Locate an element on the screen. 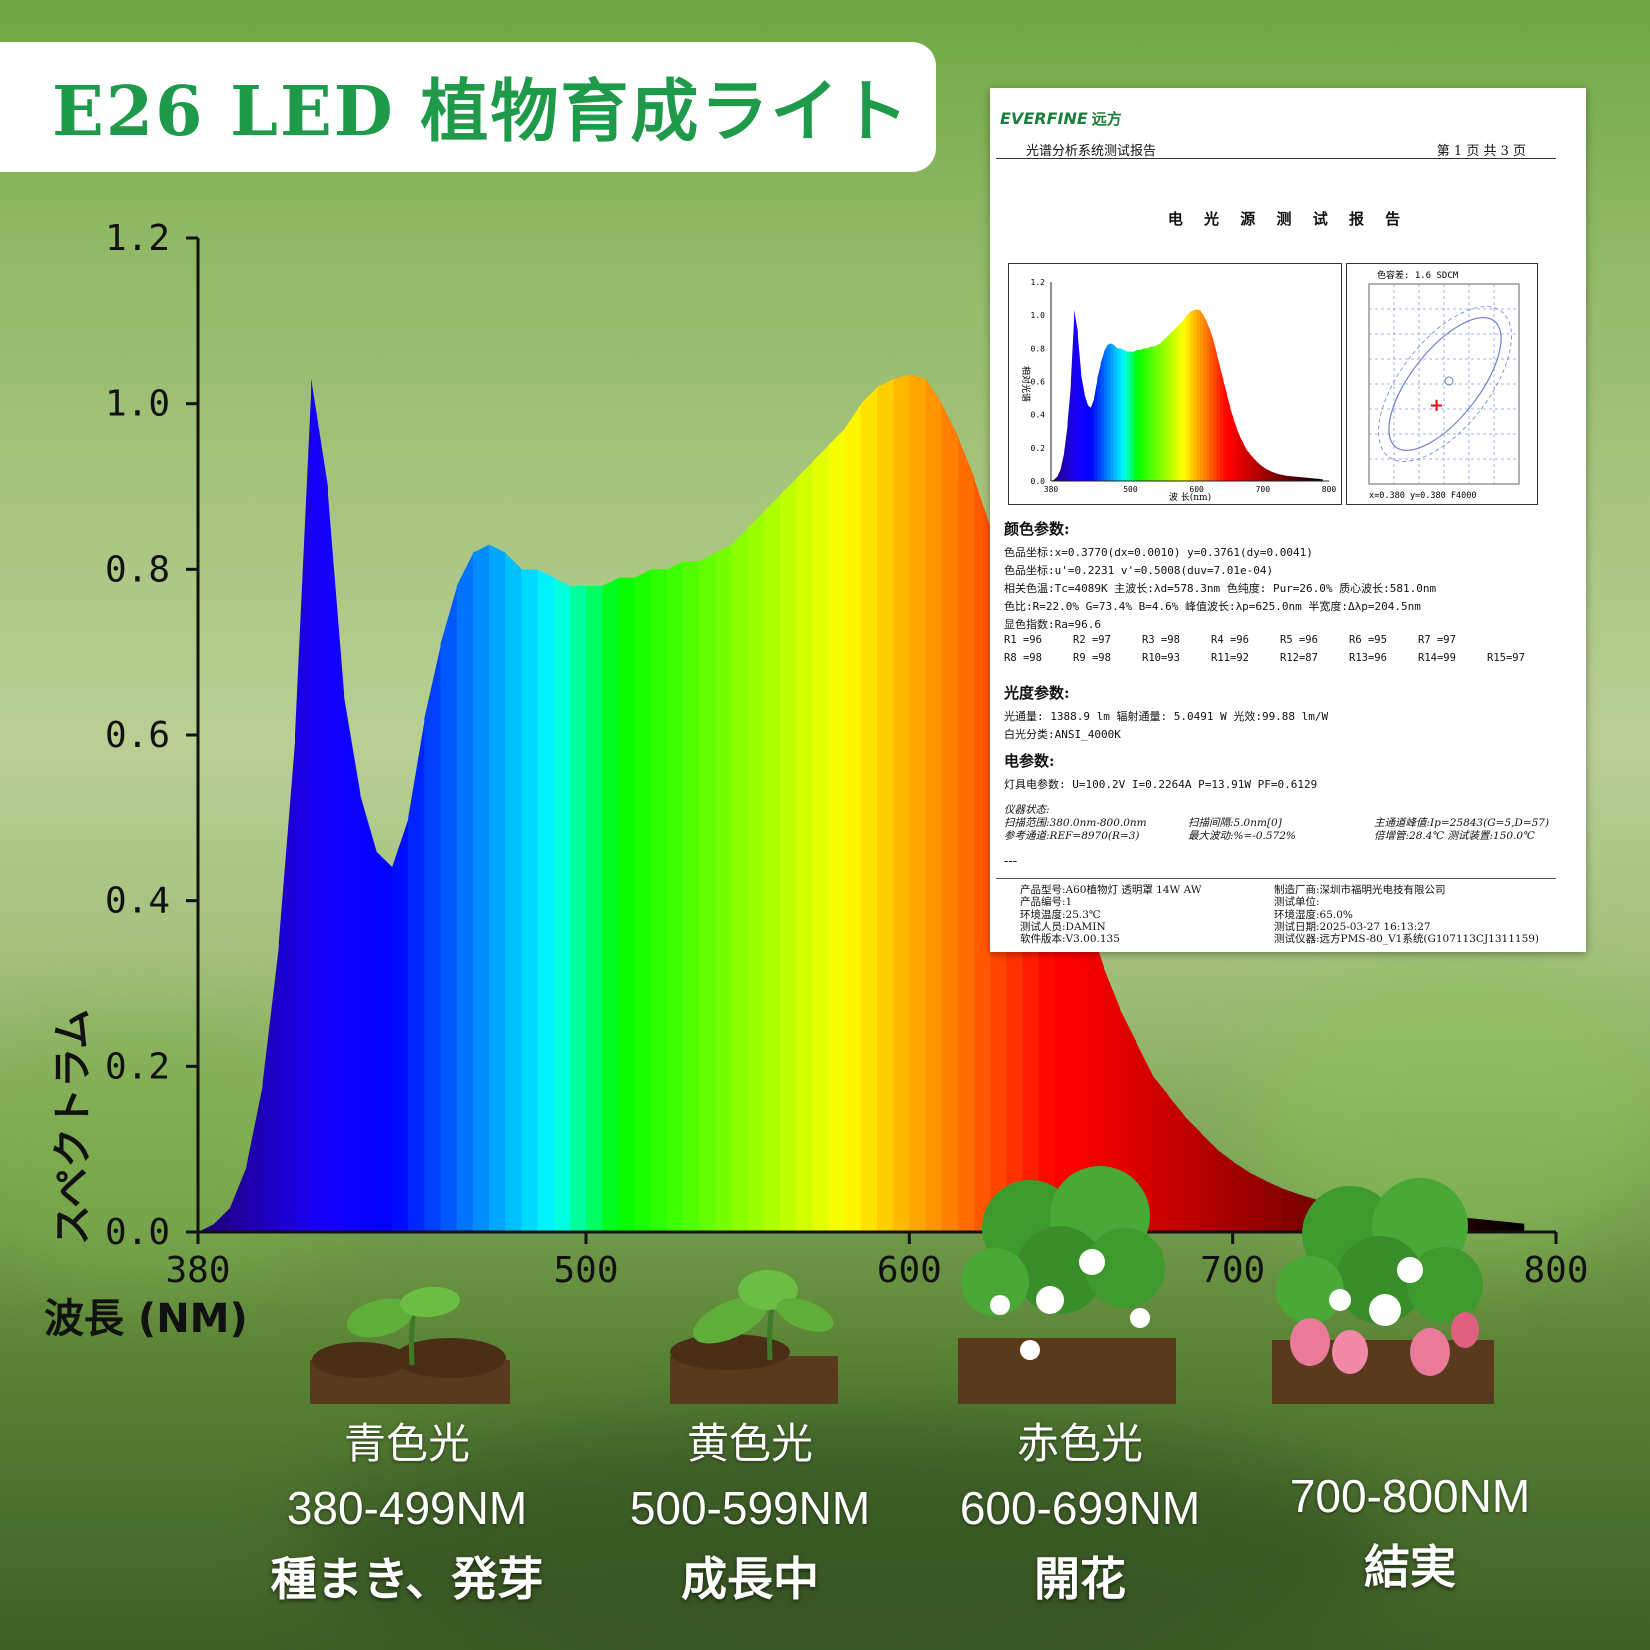 The height and width of the screenshot is (1650, 1650). cie-plot: 色容差: 1.6 SDCM + x=0.380 y=0.380 F4000 is located at coordinates (1444, 385).